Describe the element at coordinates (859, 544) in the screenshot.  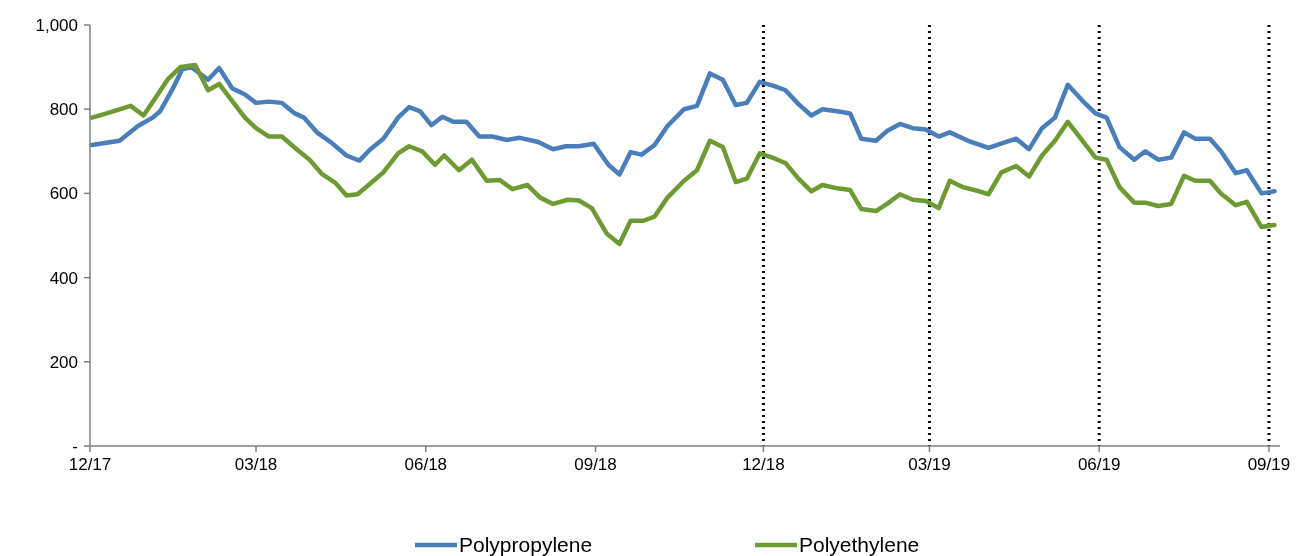
I see `legend-label: Polyethylene` at that location.